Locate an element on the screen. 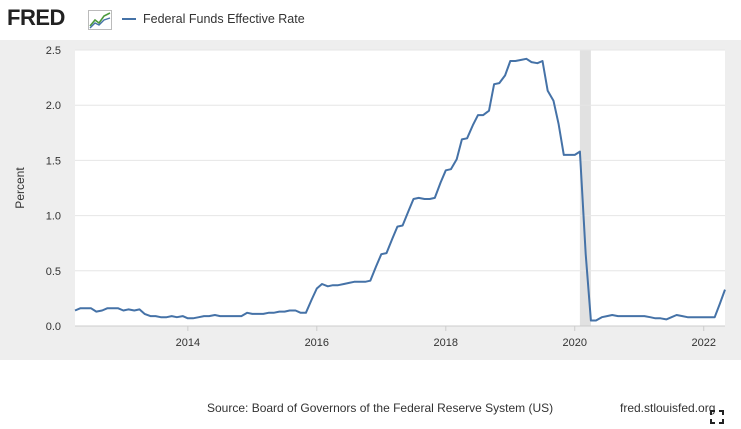  legend-swatch is located at coordinates (129, 19).